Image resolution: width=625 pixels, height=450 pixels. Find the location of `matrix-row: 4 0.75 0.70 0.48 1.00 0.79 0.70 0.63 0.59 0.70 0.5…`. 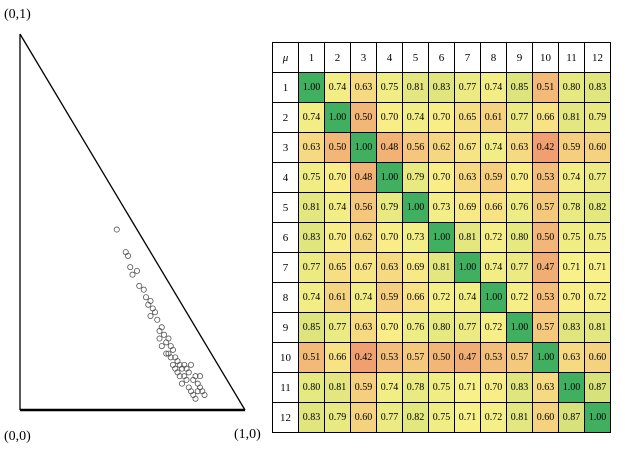

matrix-row: 4 0.75 0.70 0.48 1.00 0.79 0.70 0.63 0.59 0.70 0.5… is located at coordinates (441, 177).